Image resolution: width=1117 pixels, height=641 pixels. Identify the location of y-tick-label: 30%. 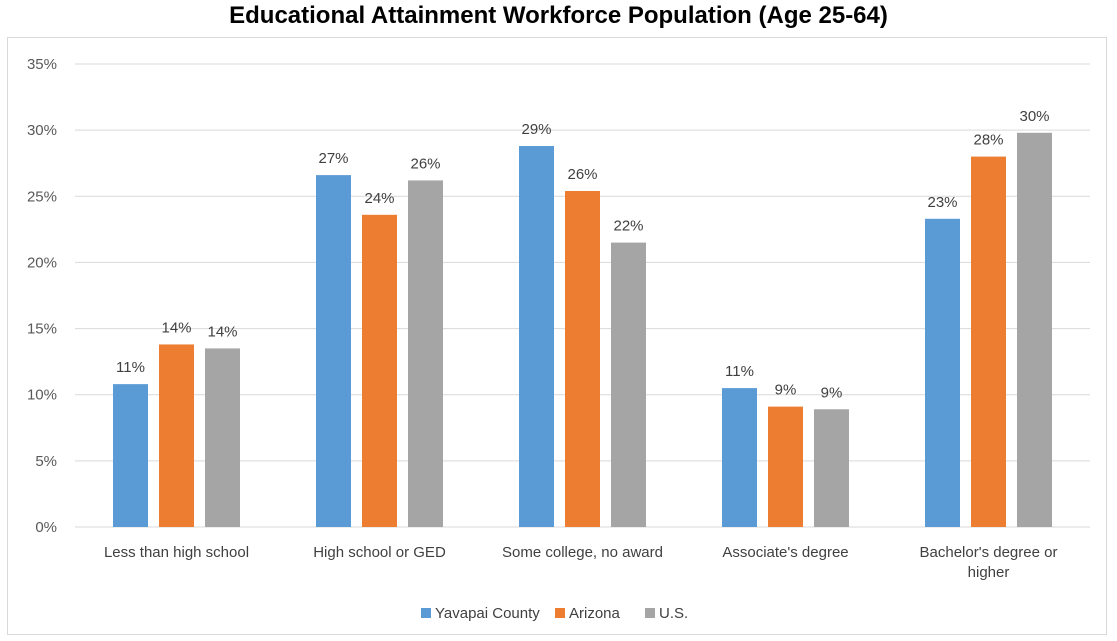
(42, 130).